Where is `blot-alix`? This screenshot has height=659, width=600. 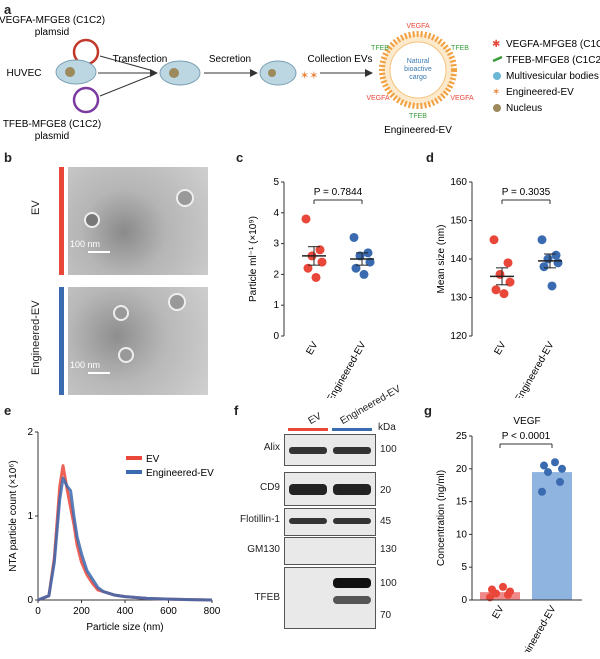
blot-alix is located at coordinates (330, 450).